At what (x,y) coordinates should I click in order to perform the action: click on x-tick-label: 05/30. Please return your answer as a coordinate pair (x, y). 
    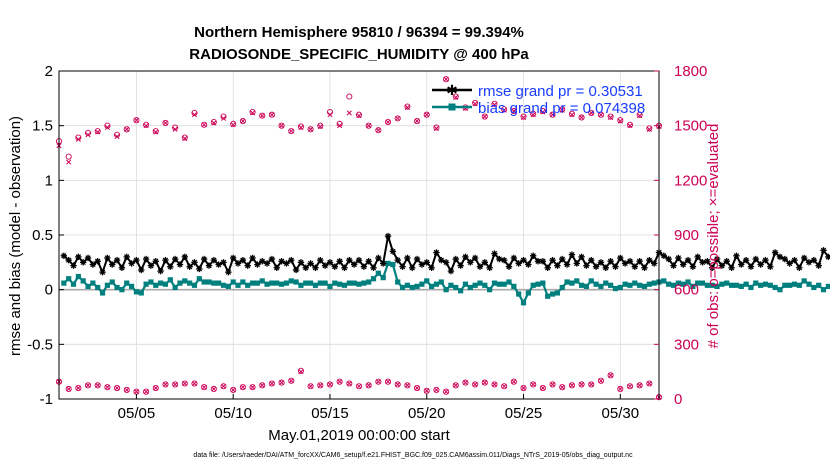
    Looking at the image, I should click on (621, 413).